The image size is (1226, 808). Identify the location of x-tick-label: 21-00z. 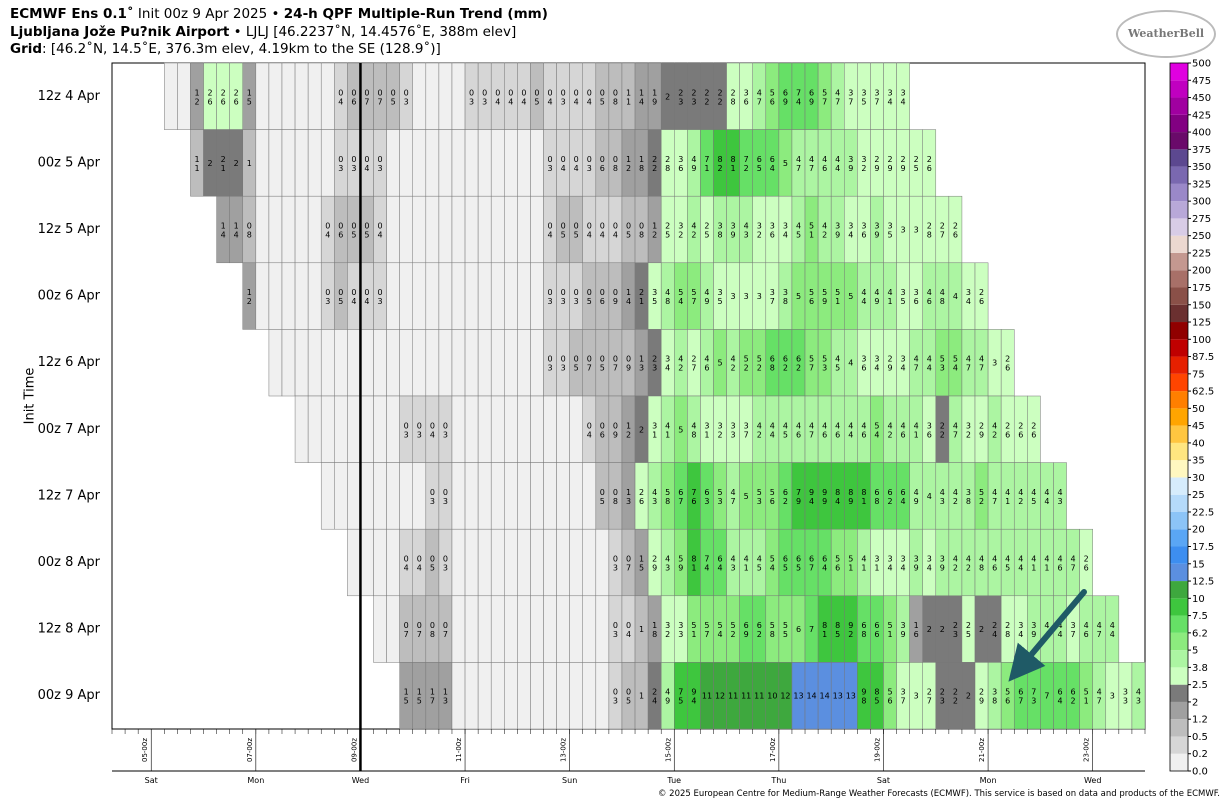
(982, 750).